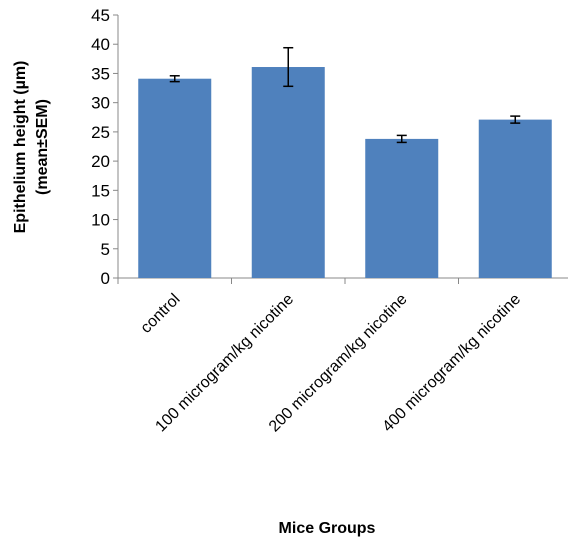 This screenshot has width=568, height=543. What do you see at coordinates (451, 363) in the screenshot?
I see `x-category-label: 400 microgram/kg nicotine` at bounding box center [451, 363].